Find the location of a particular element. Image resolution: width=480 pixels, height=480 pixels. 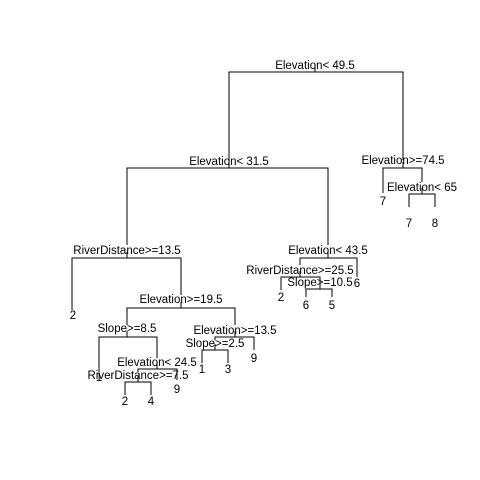

node-root-left-right-left-left-leaf-label: 2 is located at coordinates (281, 298).